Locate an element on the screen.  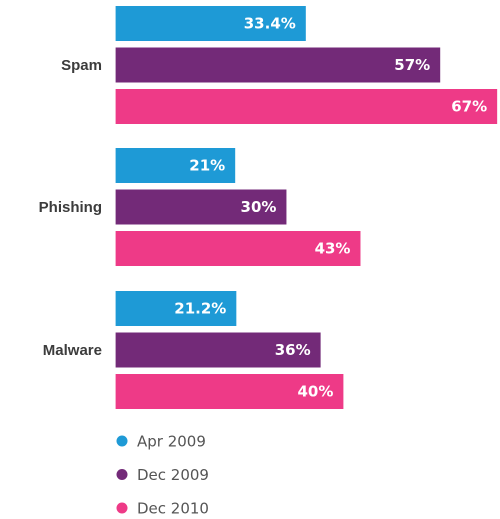
value-label-malware-apr-2009: 21.2% is located at coordinates (200, 309).